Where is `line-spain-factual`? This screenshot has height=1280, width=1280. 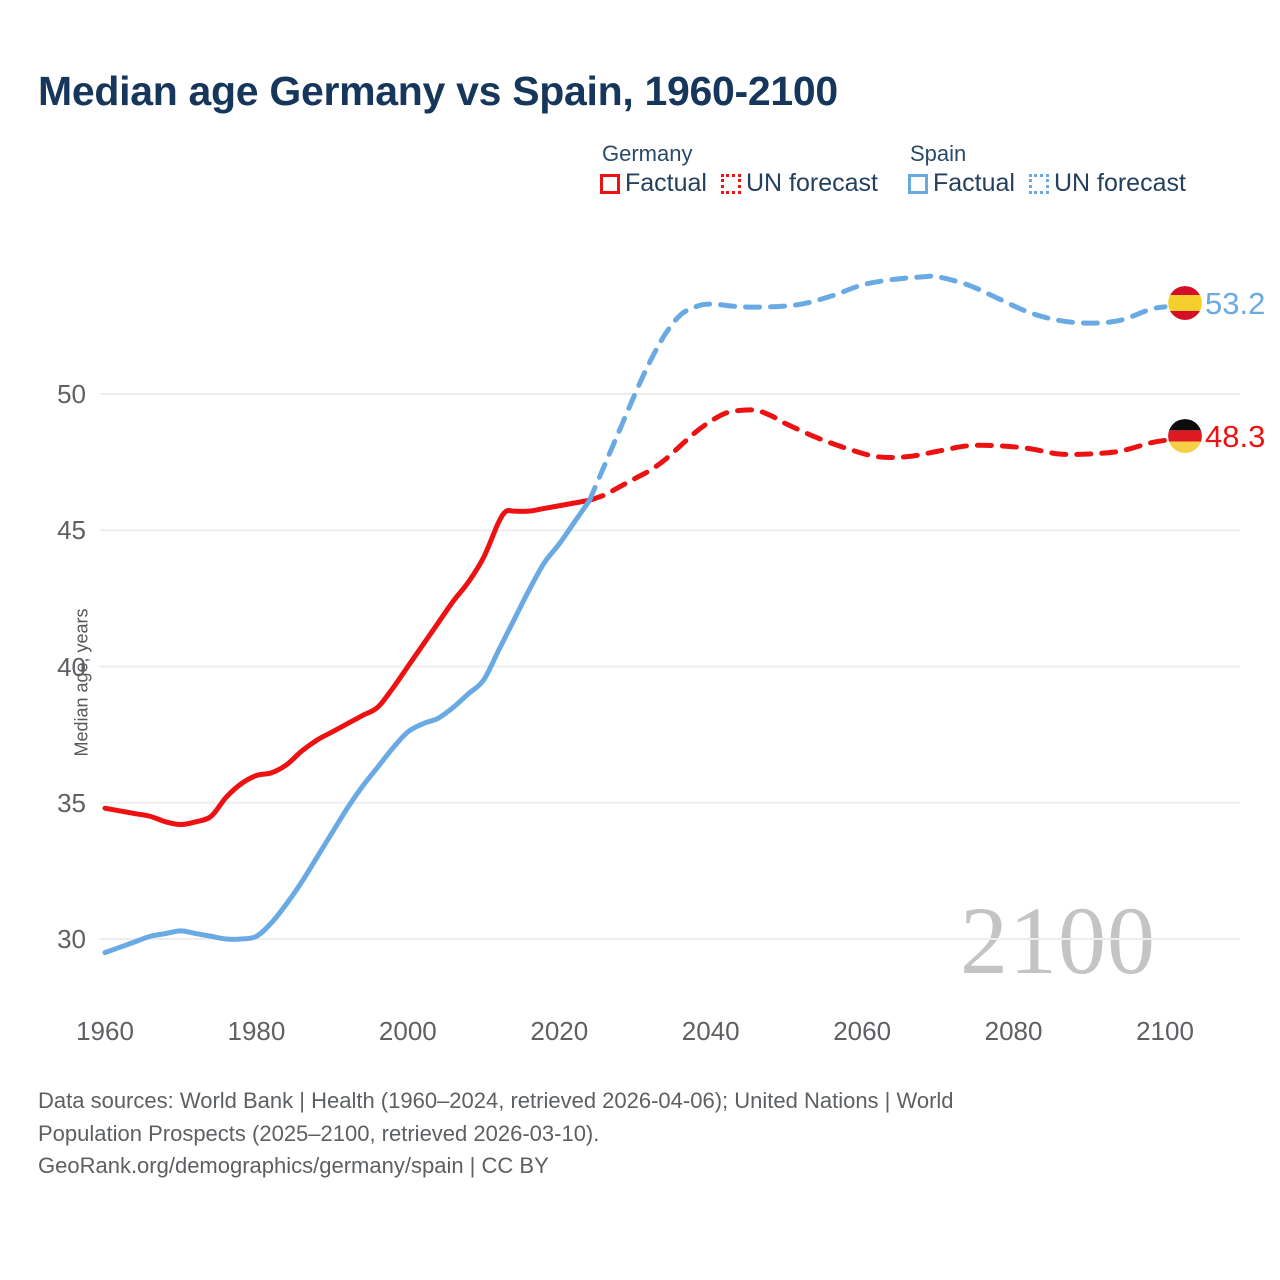 line-spain-factual is located at coordinates (347, 726).